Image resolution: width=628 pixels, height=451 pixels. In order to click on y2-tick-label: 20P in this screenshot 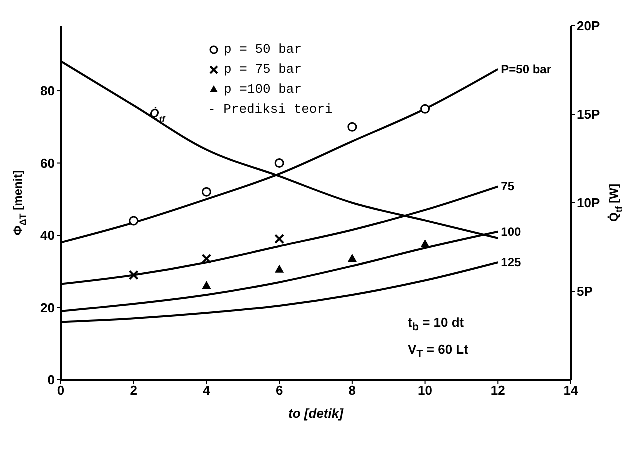, I will do `click(588, 26)`.